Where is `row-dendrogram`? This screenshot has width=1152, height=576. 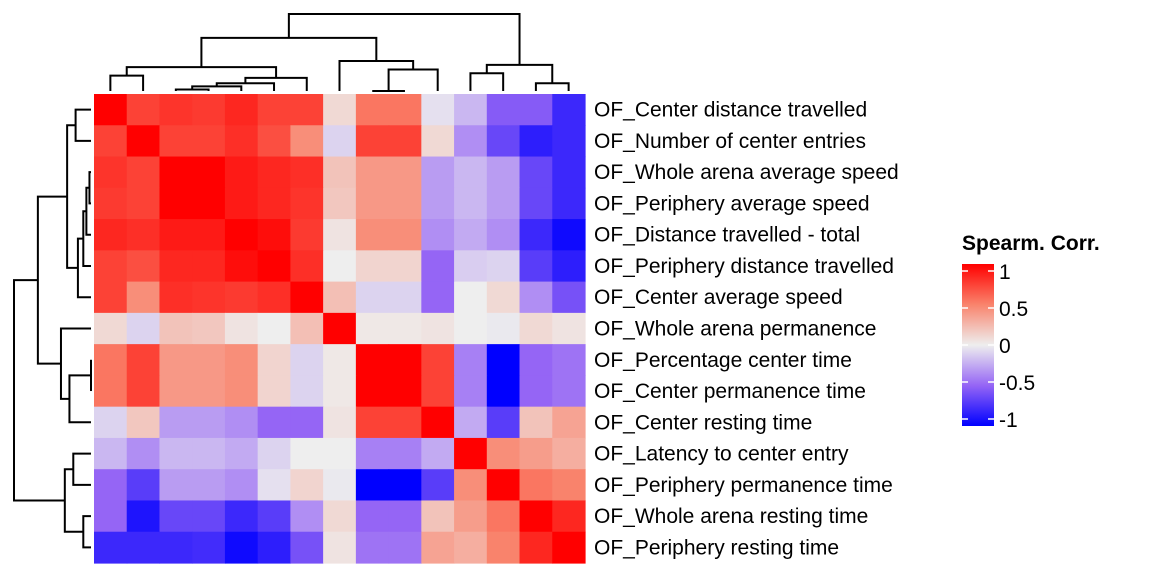
row-dendrogram is located at coordinates (52, 328).